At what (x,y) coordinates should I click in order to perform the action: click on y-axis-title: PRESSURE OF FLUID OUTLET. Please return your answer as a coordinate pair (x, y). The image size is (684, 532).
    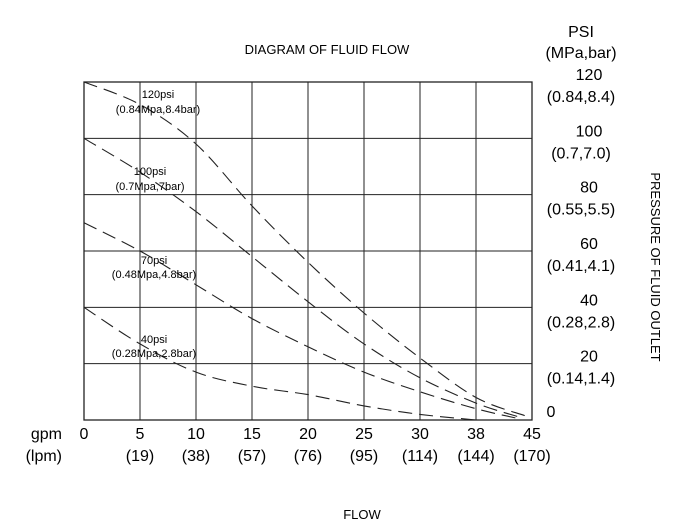
    Looking at the image, I should click on (655, 266).